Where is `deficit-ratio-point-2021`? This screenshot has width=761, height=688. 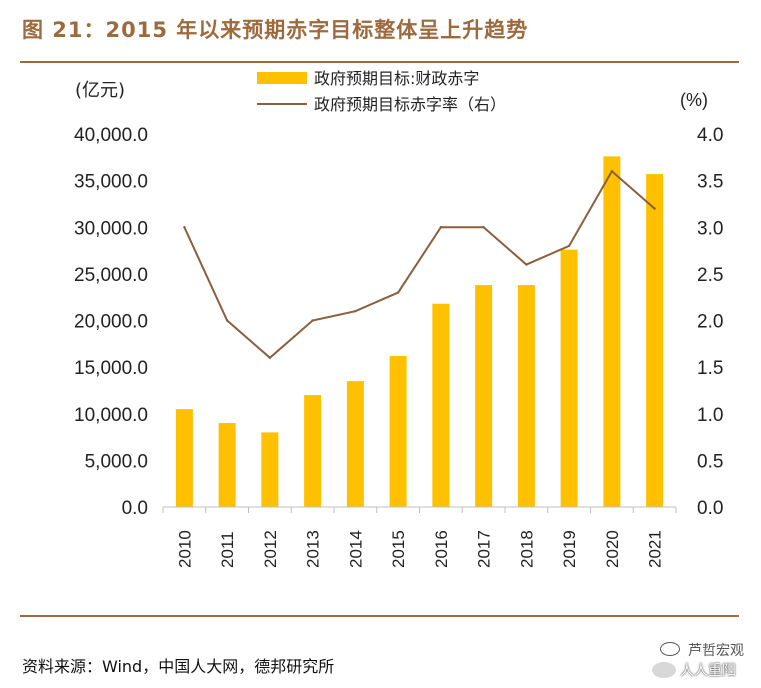 deficit-ratio-point-2021 is located at coordinates (654, 208).